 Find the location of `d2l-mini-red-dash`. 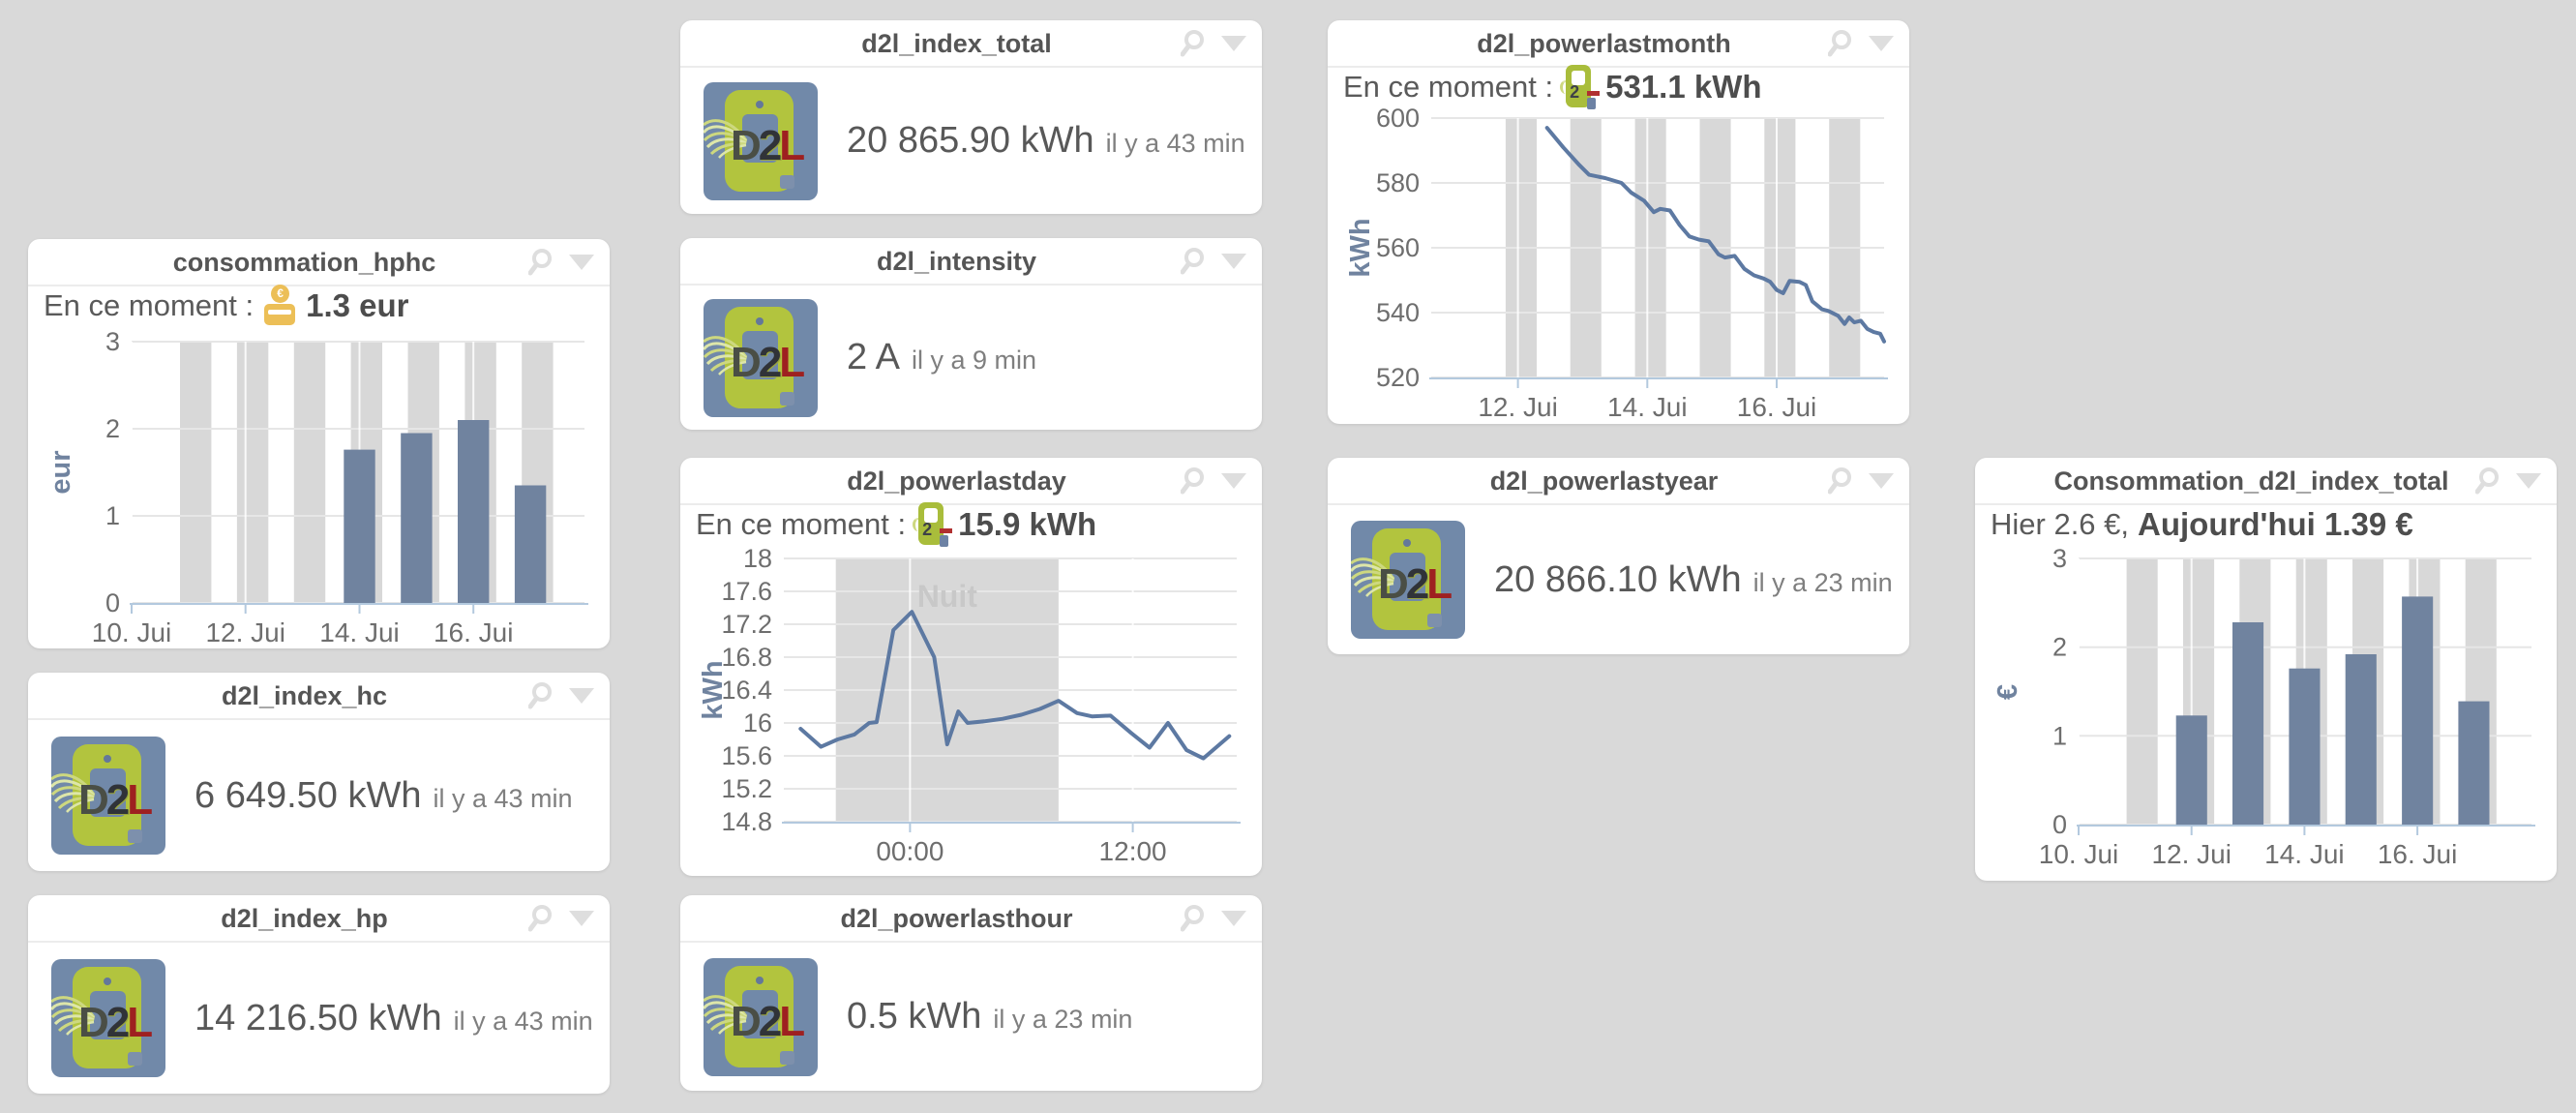

d2l-mini-red-dash is located at coordinates (1594, 93).